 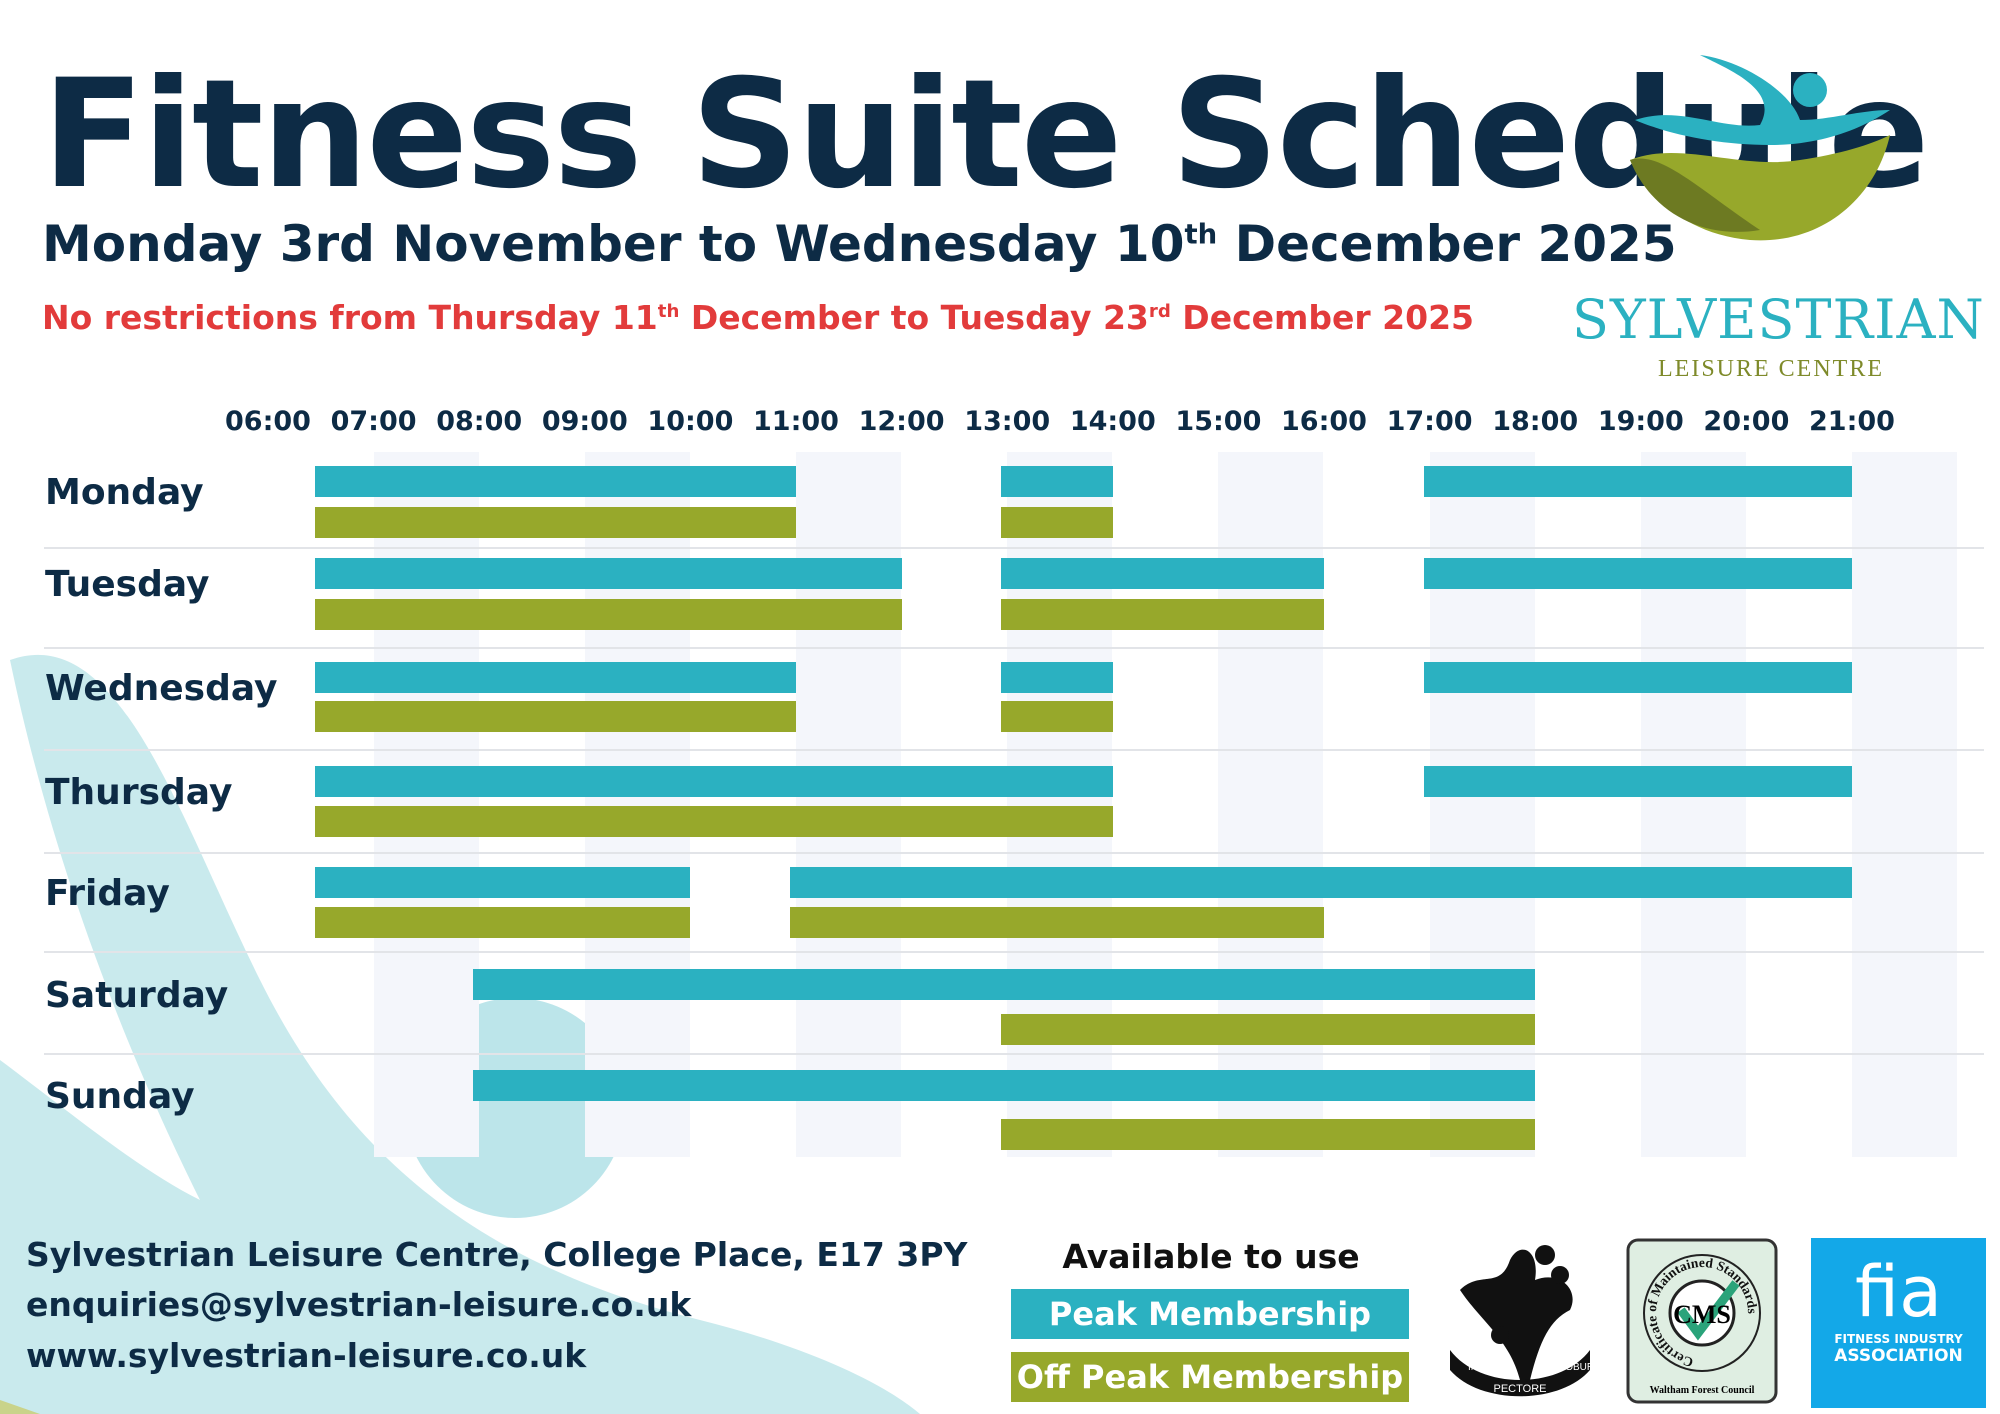 What do you see at coordinates (107, 893) in the screenshot?
I see `day-label: Friday` at bounding box center [107, 893].